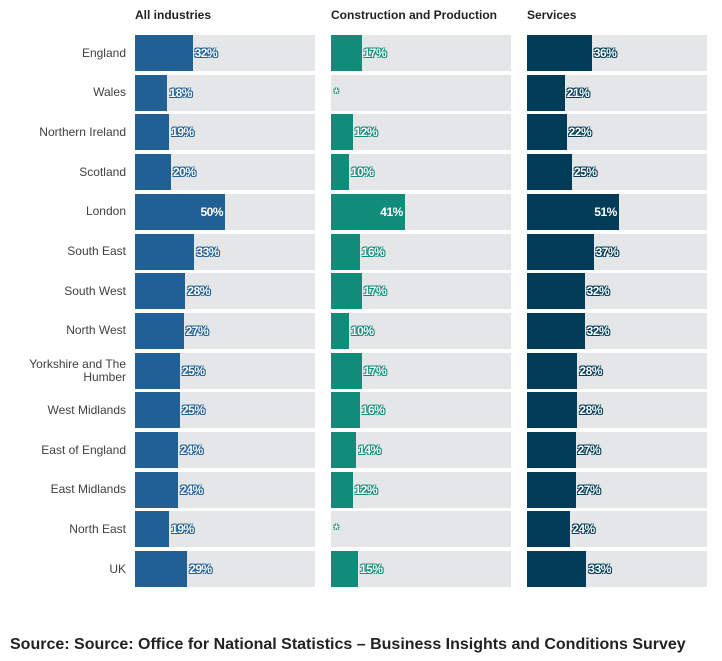  Describe the element at coordinates (552, 15) in the screenshot. I see `panel-title: Services` at that location.